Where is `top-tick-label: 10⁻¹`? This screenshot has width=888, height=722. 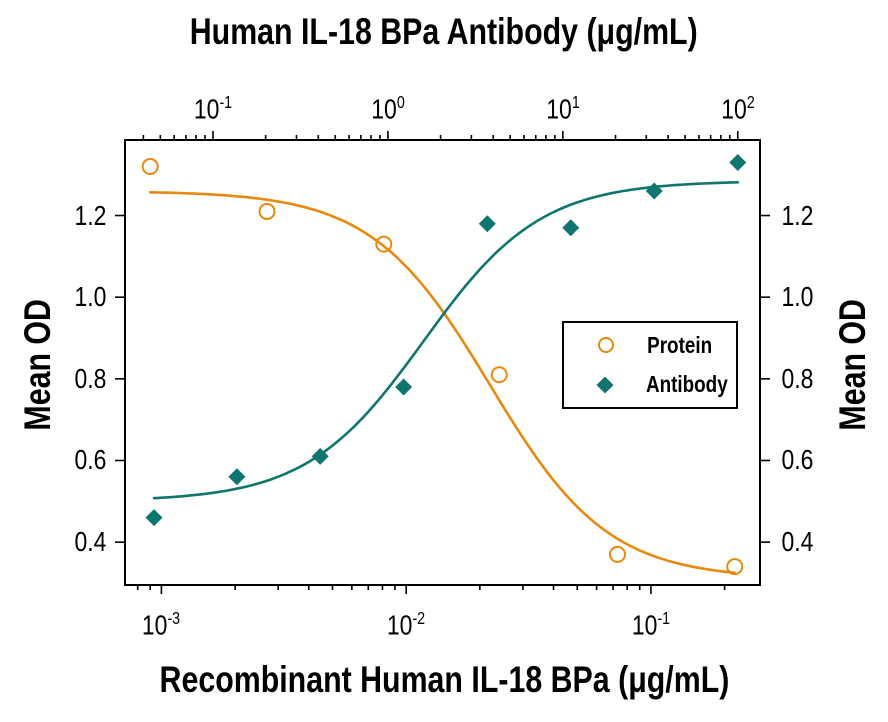
top-tick-label: 10⁻¹ is located at coordinates (213, 108).